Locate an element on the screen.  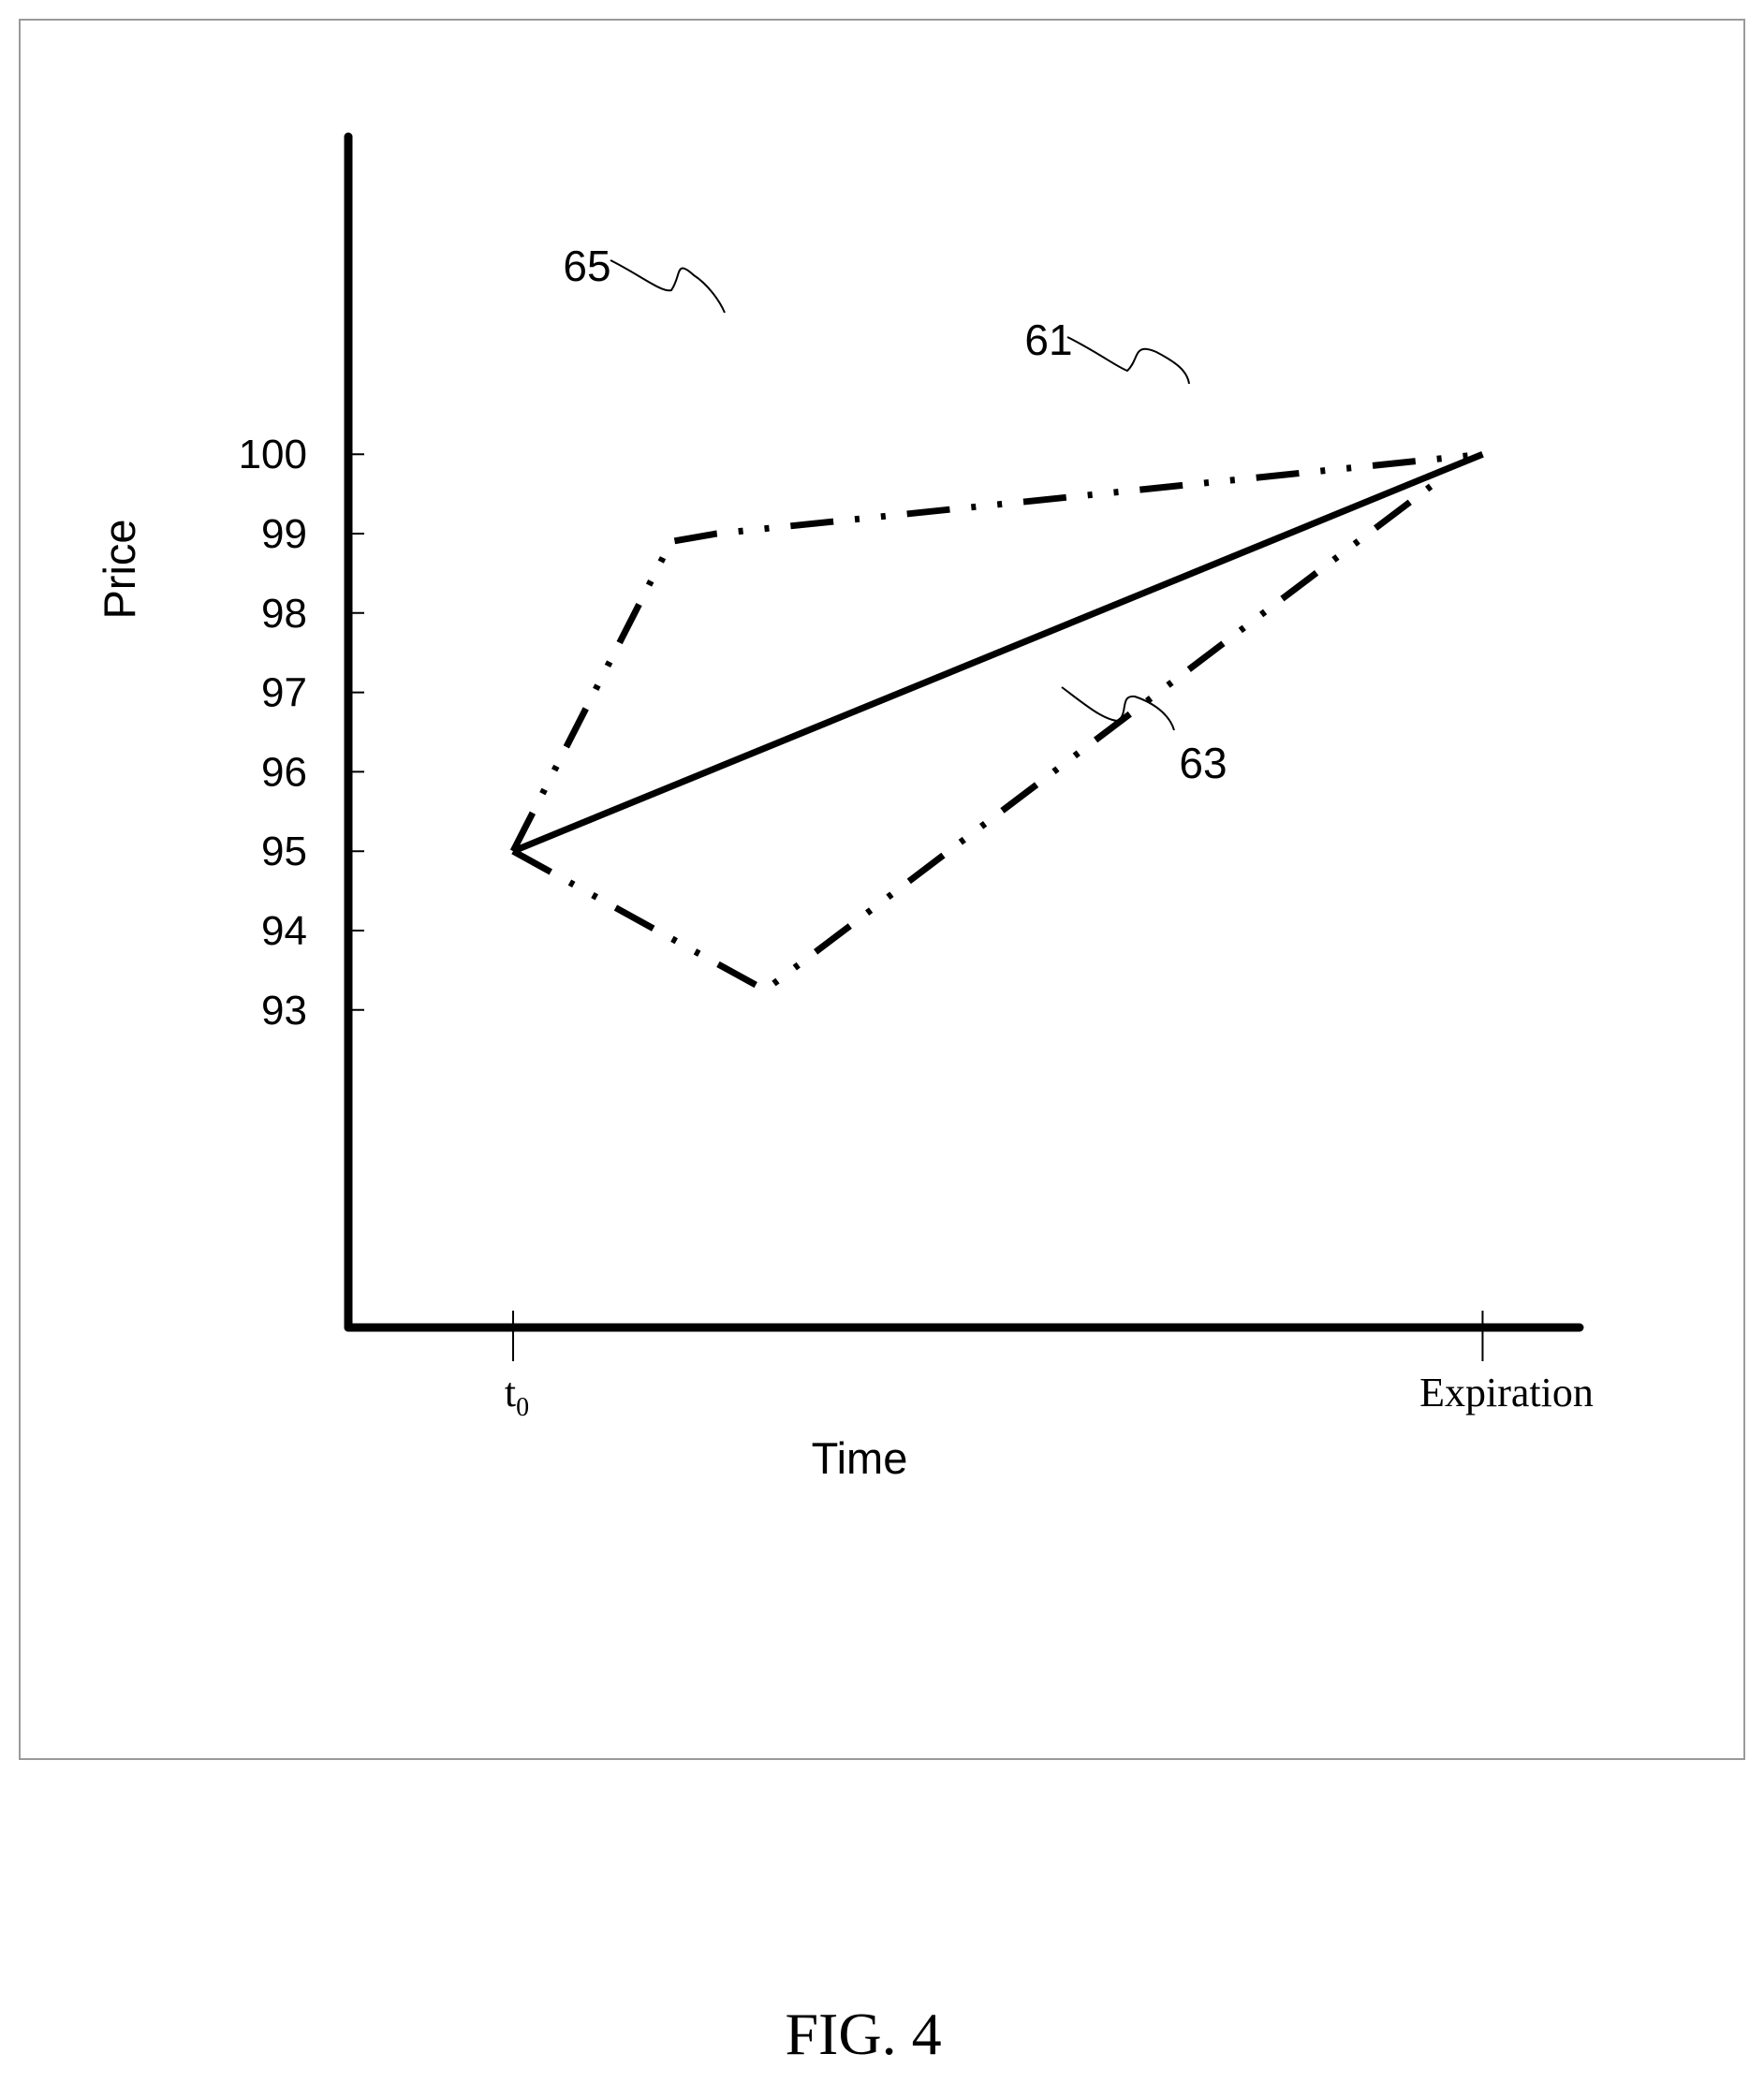
y-axis-title: Price is located at coordinates (120, 569).